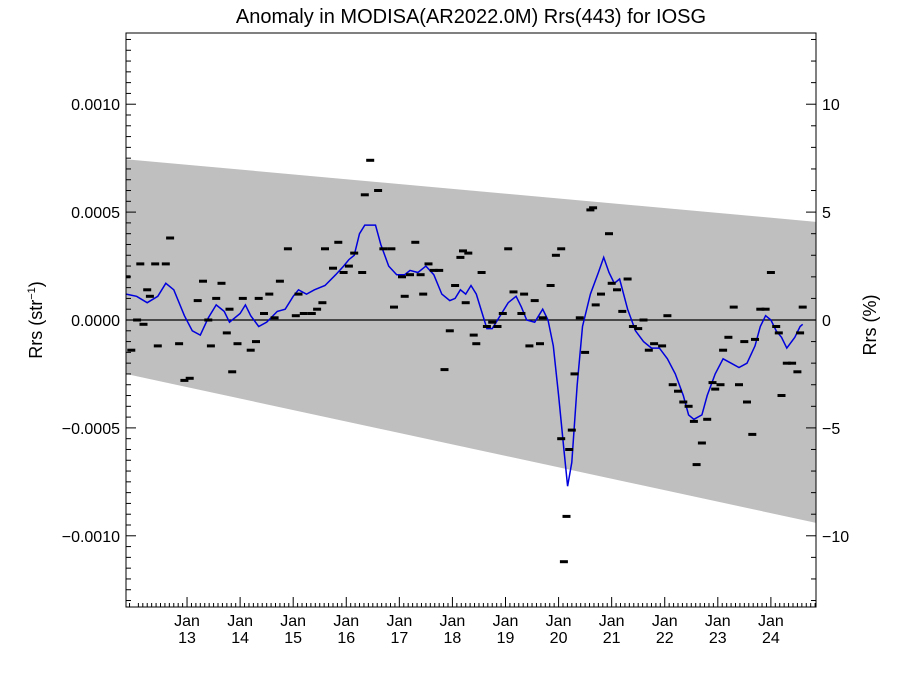 This screenshot has width=900, height=675. Describe the element at coordinates (826, 321) in the screenshot. I see `y-tick-label-right: 0` at that location.